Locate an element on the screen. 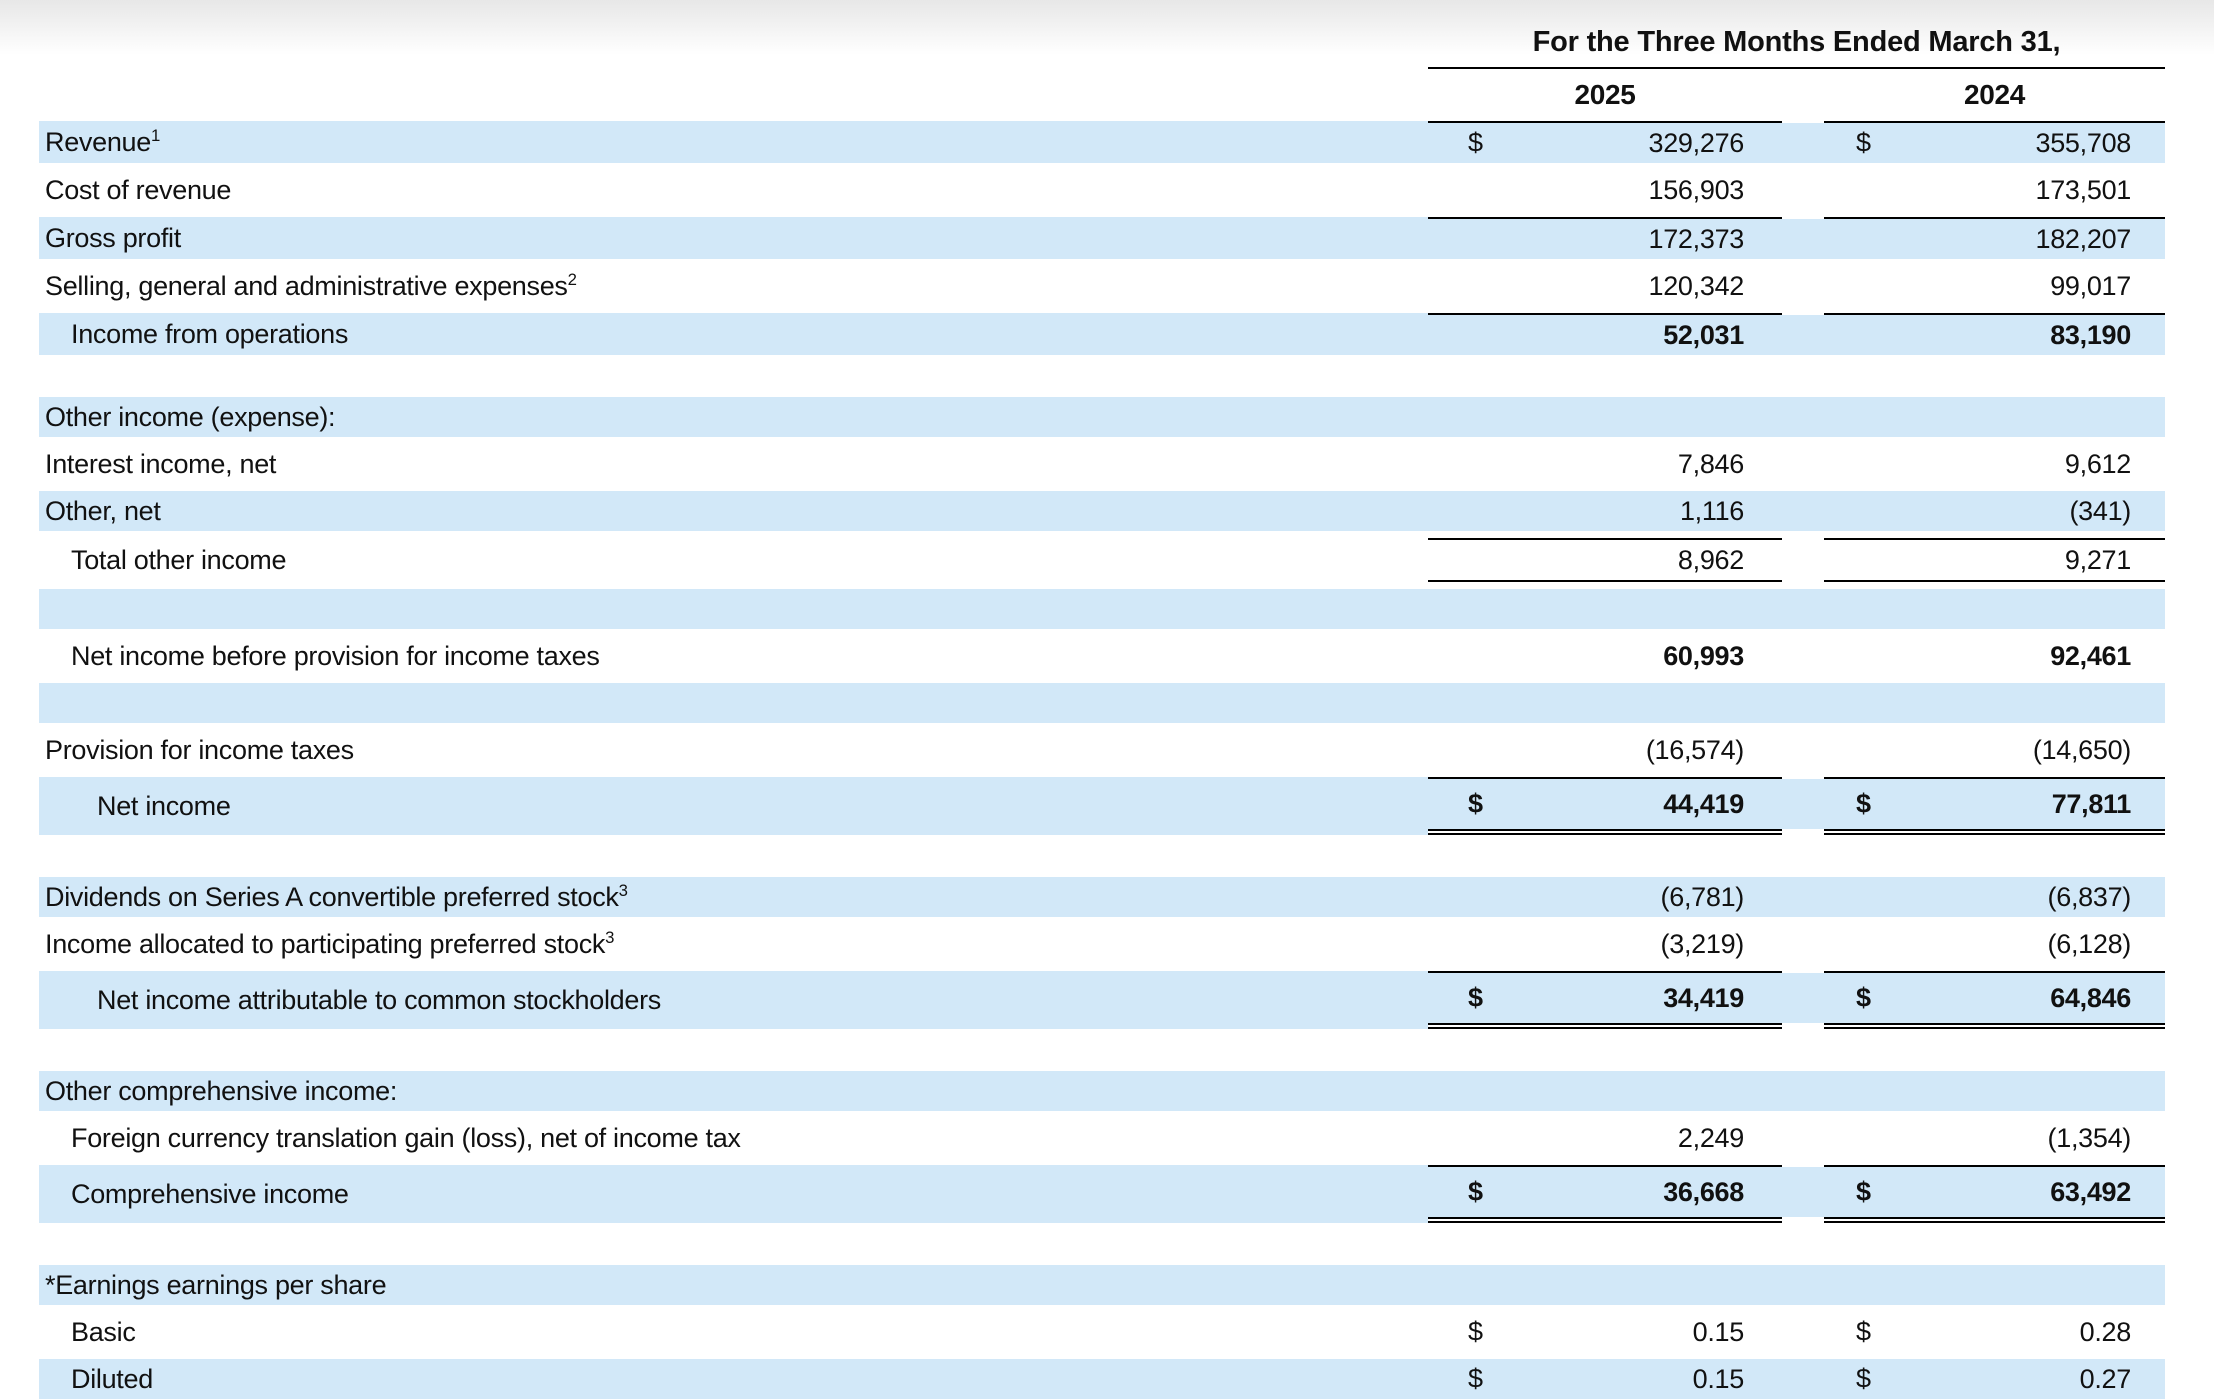  table-row: Other, net 1,116 (341) is located at coordinates (1102, 511).